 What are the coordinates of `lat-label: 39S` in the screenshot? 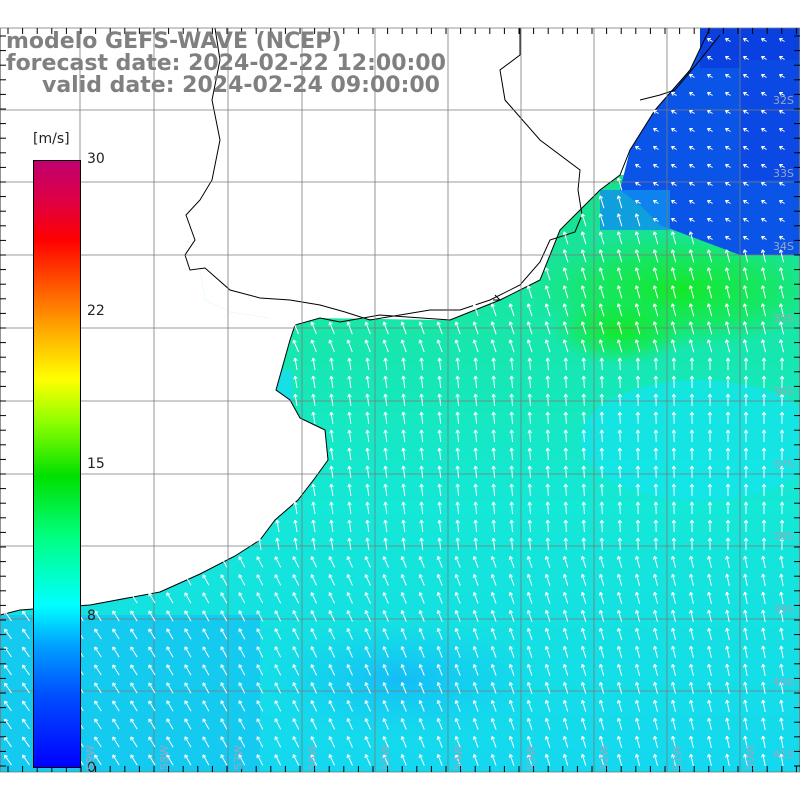 It's located at (783, 609).